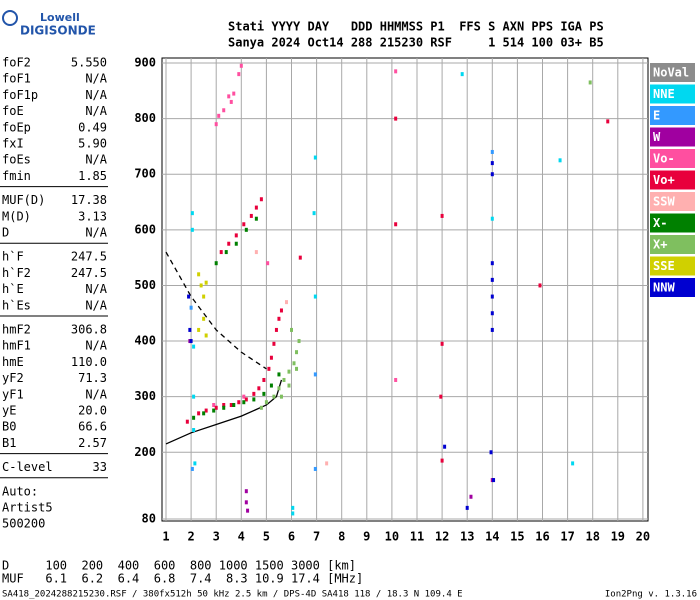  I want to click on param-label: hmE, so click(13, 362).